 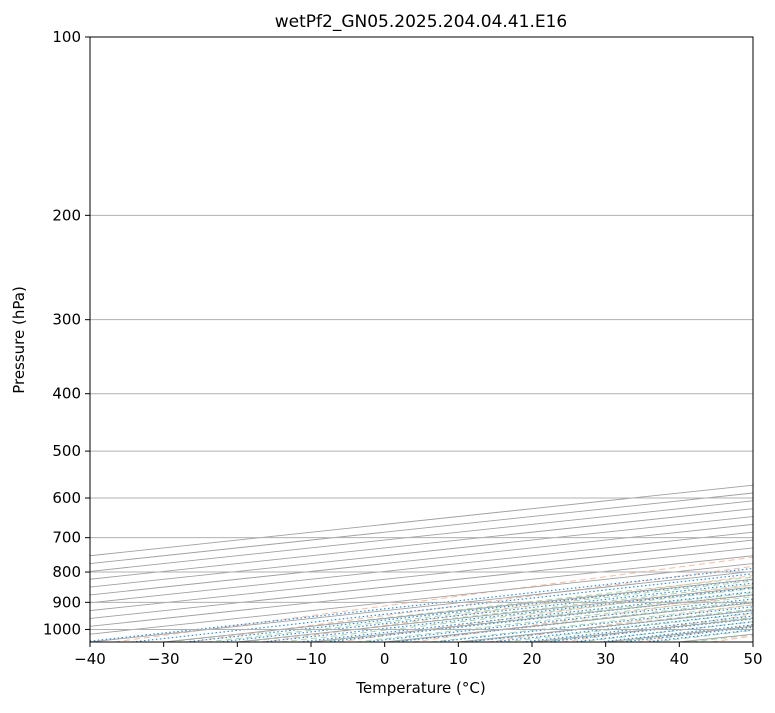 I want to click on x-axis-title: Temperature (°C), so click(x=420, y=688).